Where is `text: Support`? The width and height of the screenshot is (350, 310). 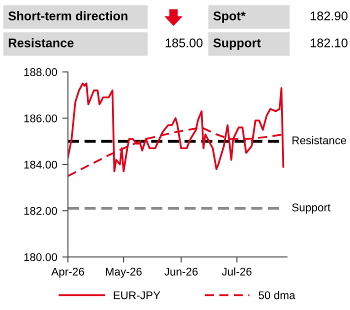
text: Support is located at coordinates (237, 44).